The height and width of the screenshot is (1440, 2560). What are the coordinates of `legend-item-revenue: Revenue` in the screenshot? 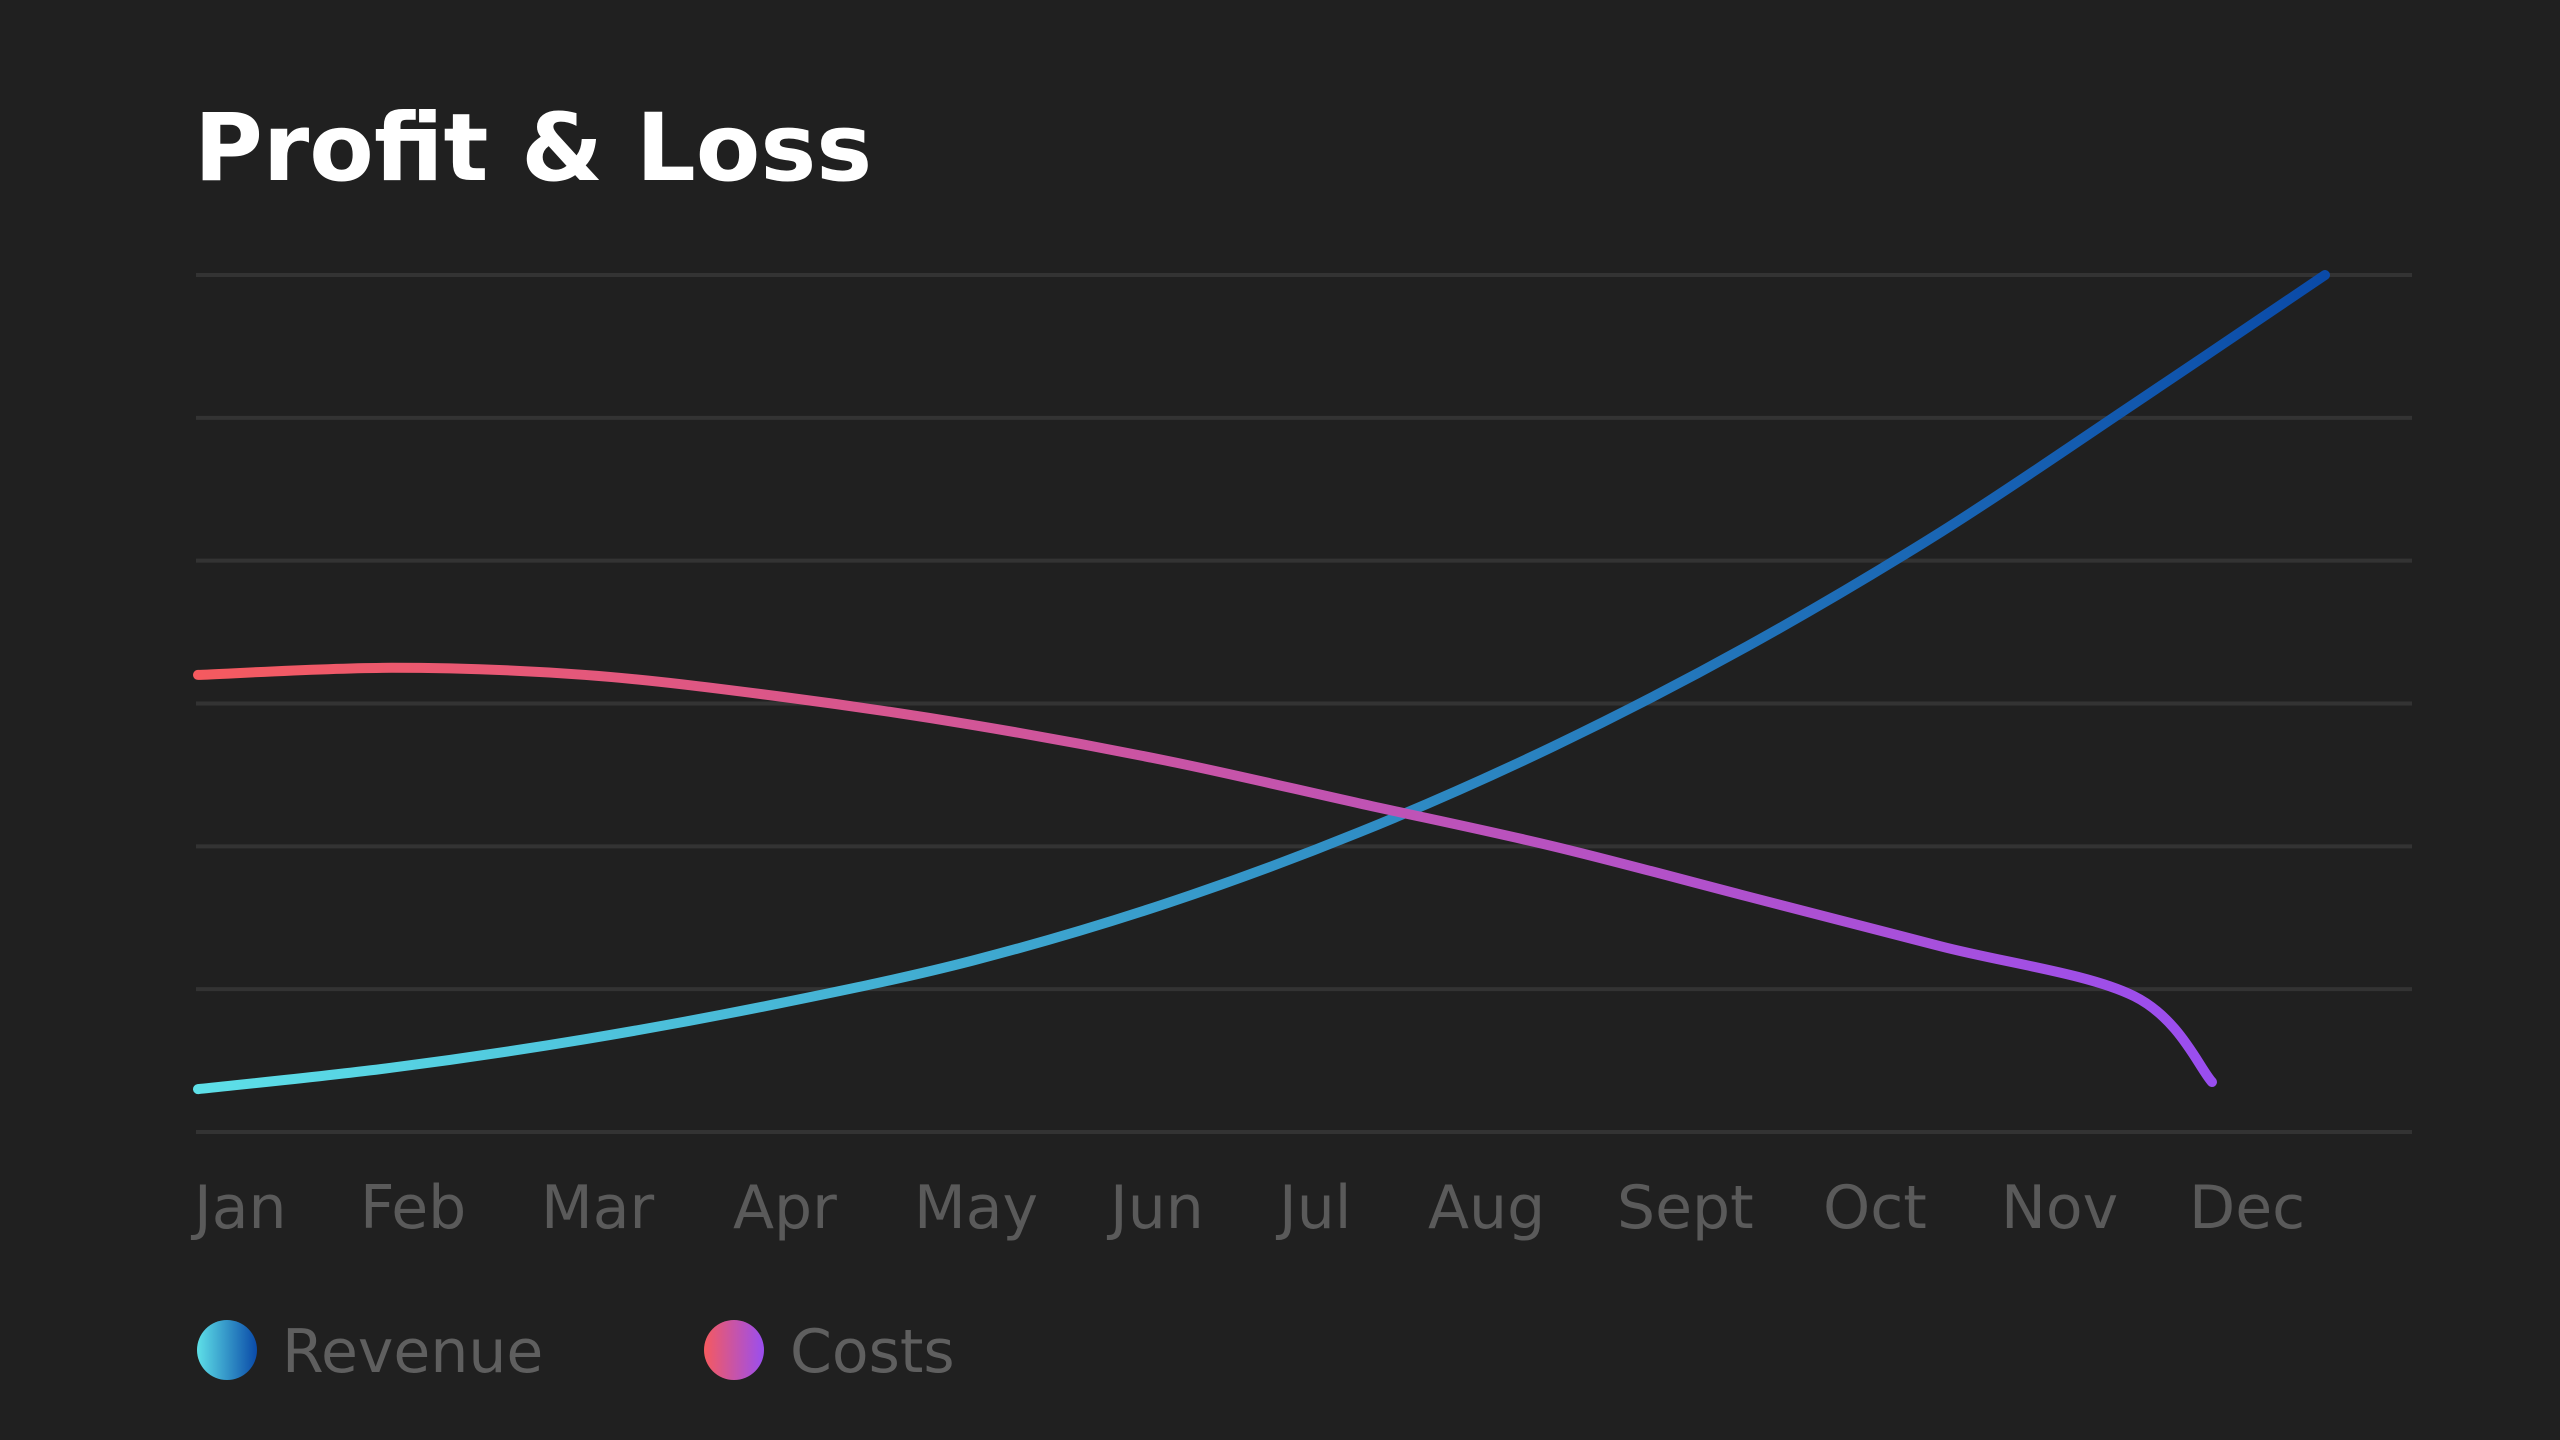 It's located at (370, 1352).